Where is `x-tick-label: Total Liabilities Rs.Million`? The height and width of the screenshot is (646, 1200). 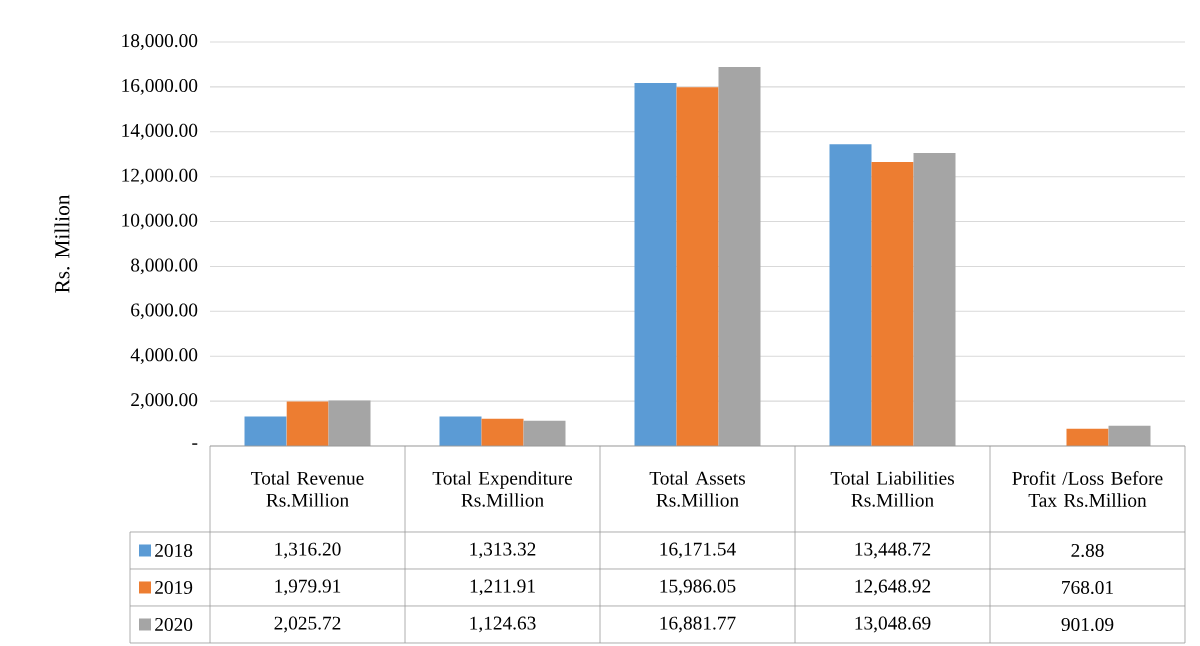
x-tick-label: Total Liabilities Rs.Million is located at coordinates (892, 489).